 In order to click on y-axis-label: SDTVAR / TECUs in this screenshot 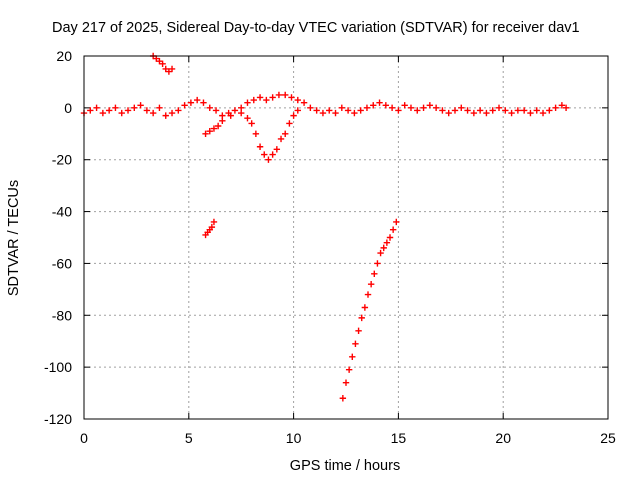, I will do `click(14, 238)`.